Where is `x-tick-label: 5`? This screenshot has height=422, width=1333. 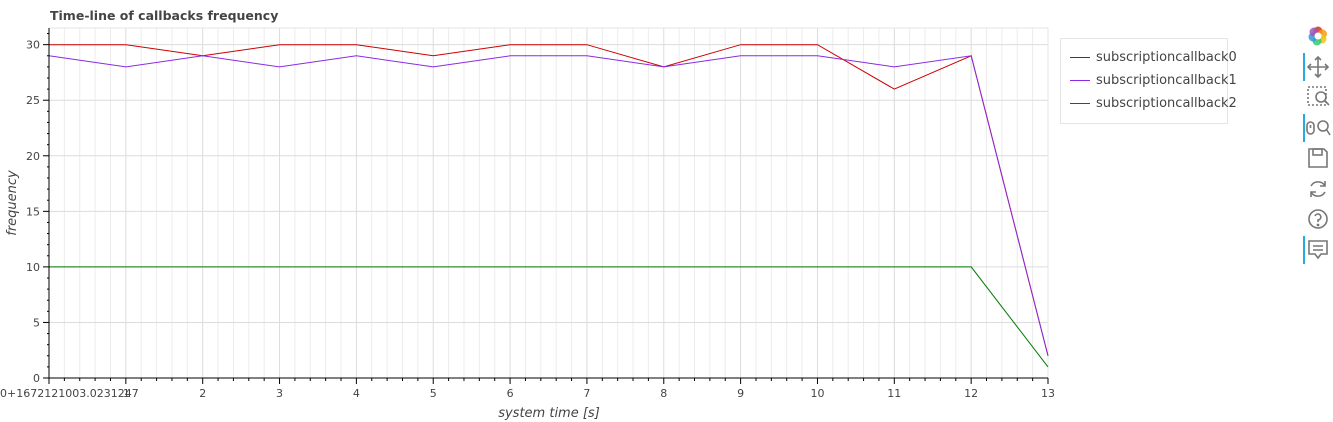 x-tick-label: 5 is located at coordinates (433, 393).